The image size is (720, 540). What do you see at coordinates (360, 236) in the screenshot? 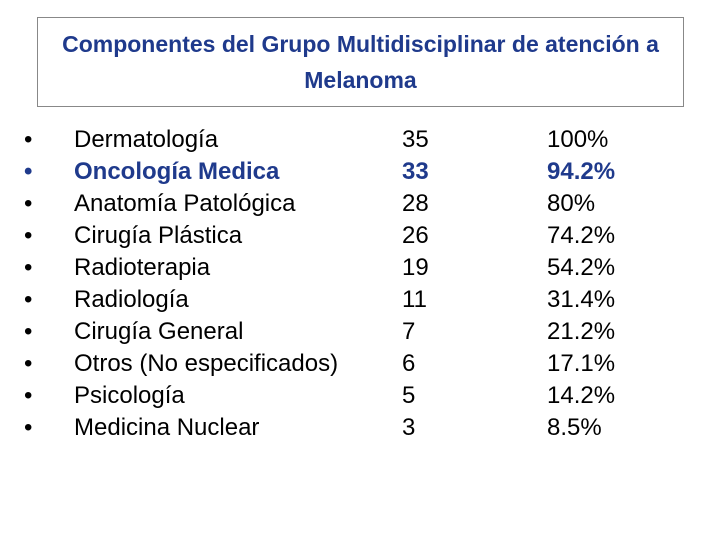
I see `list-row: • Cirugía Plástica 26 74.2%` at bounding box center [360, 236].